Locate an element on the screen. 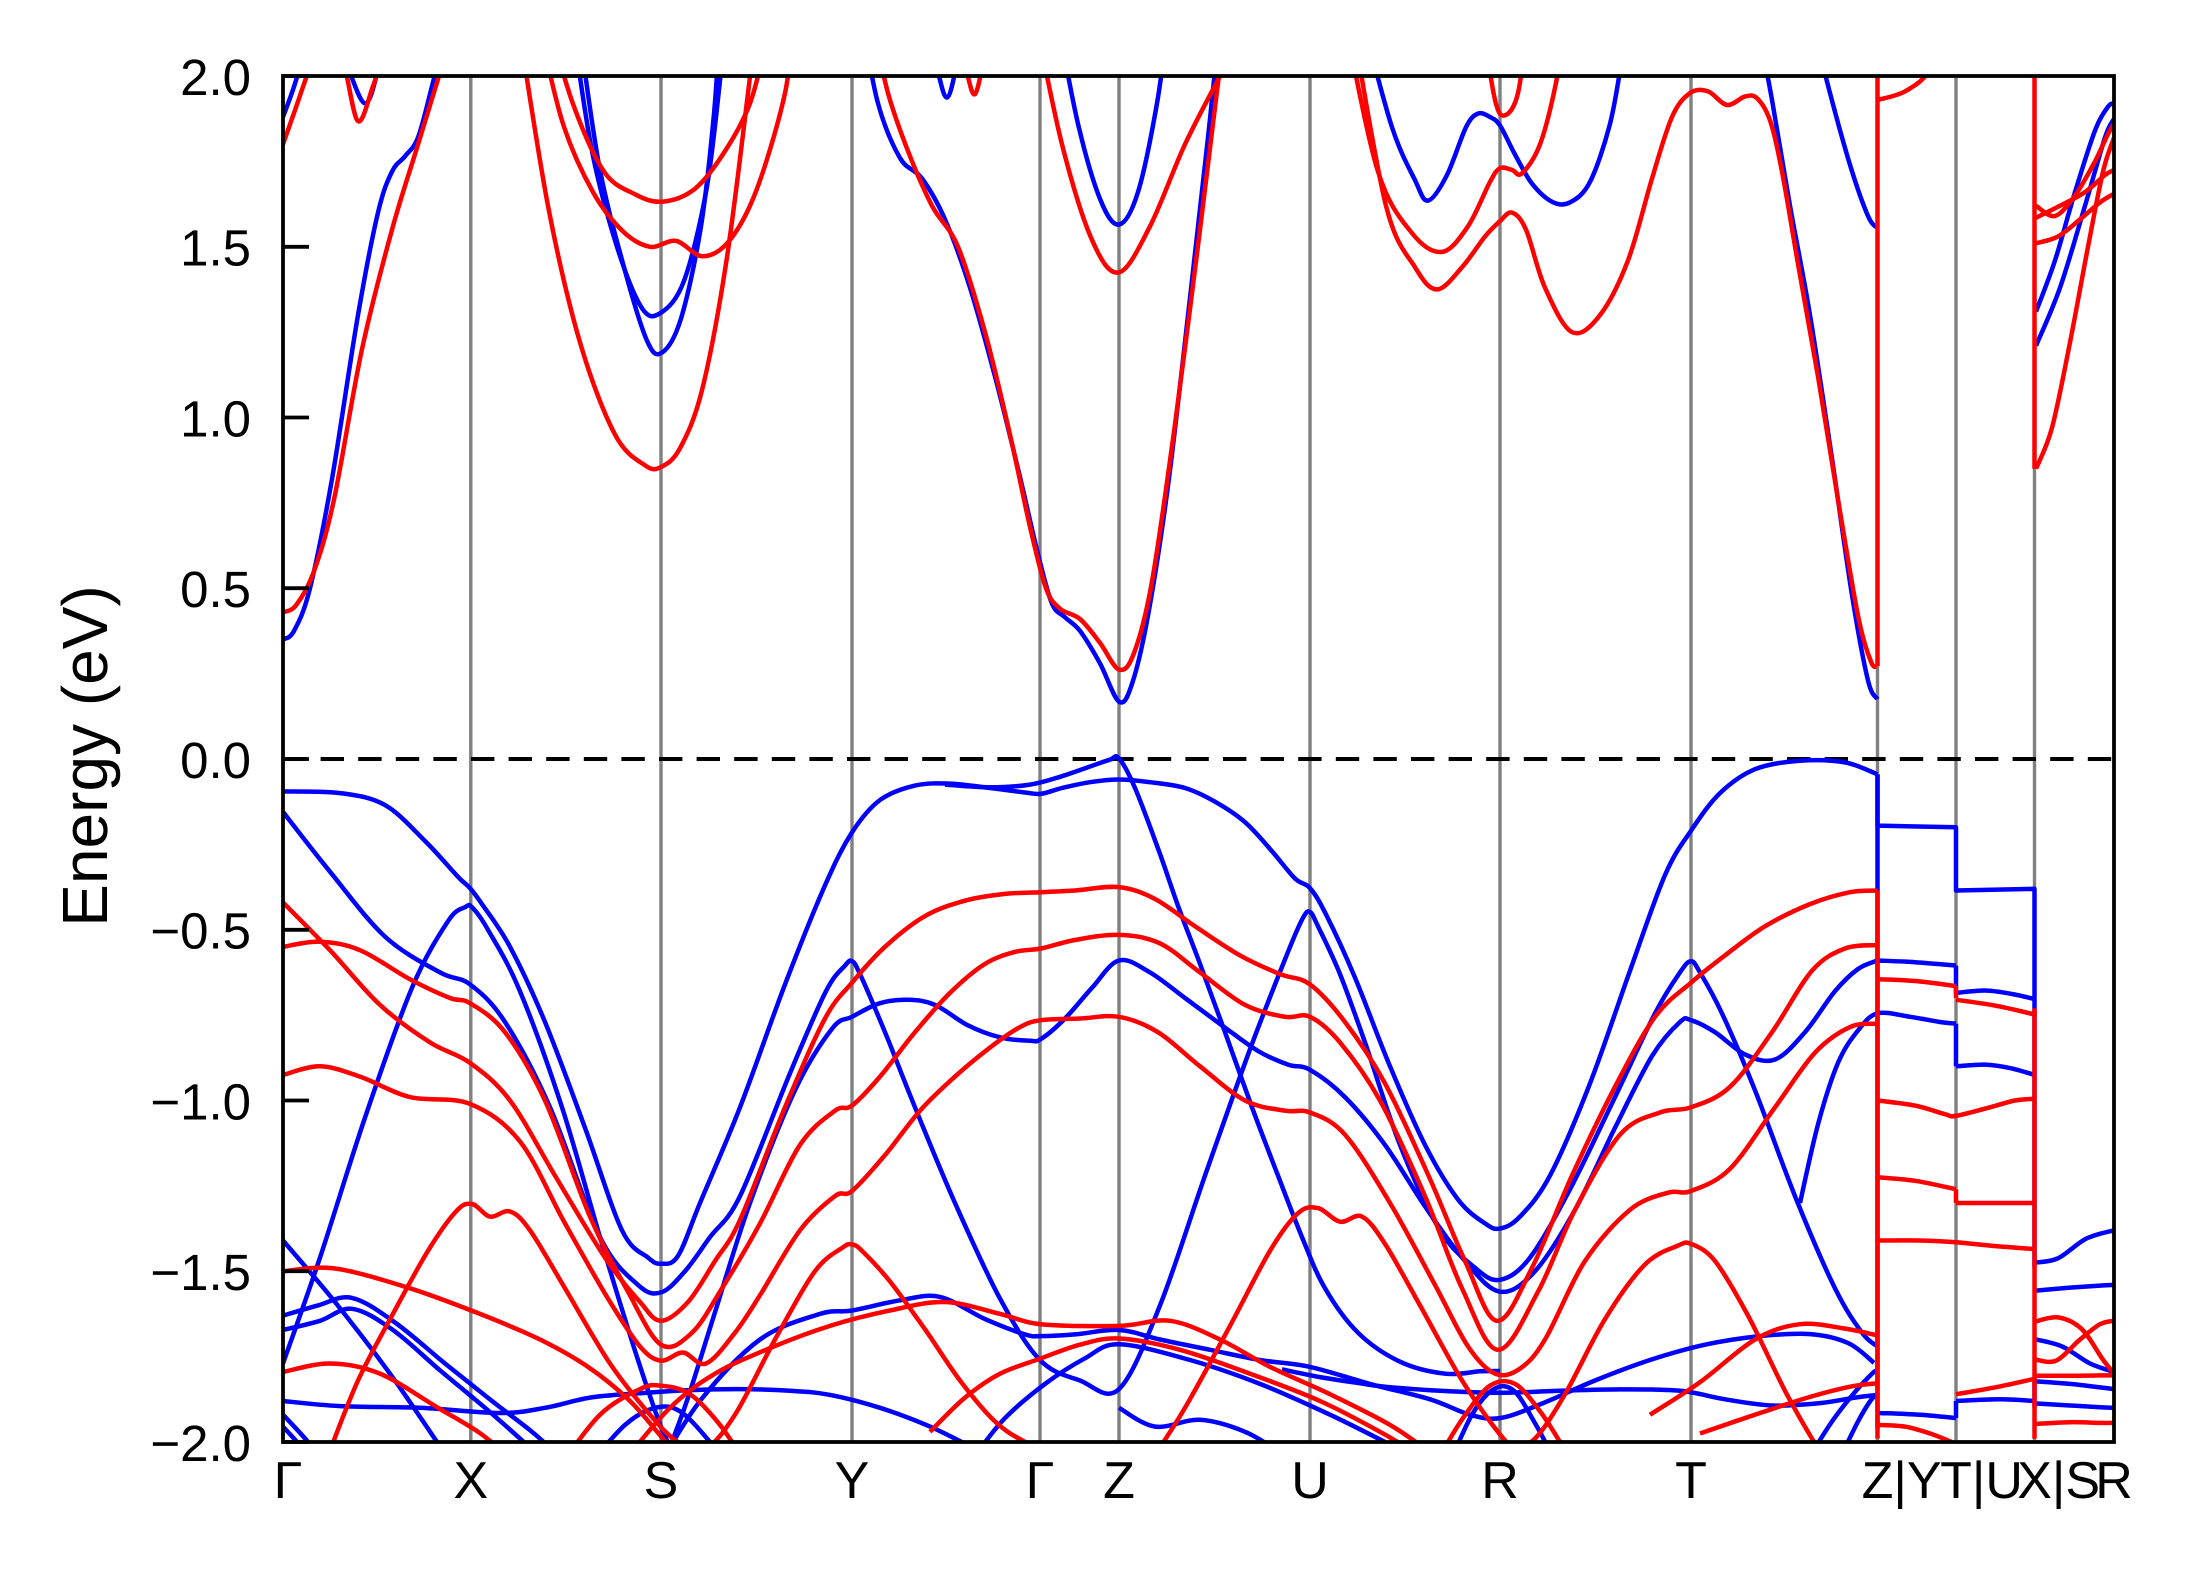 The image size is (2191, 1572). svg-text: 1.5 is located at coordinates (215, 248).